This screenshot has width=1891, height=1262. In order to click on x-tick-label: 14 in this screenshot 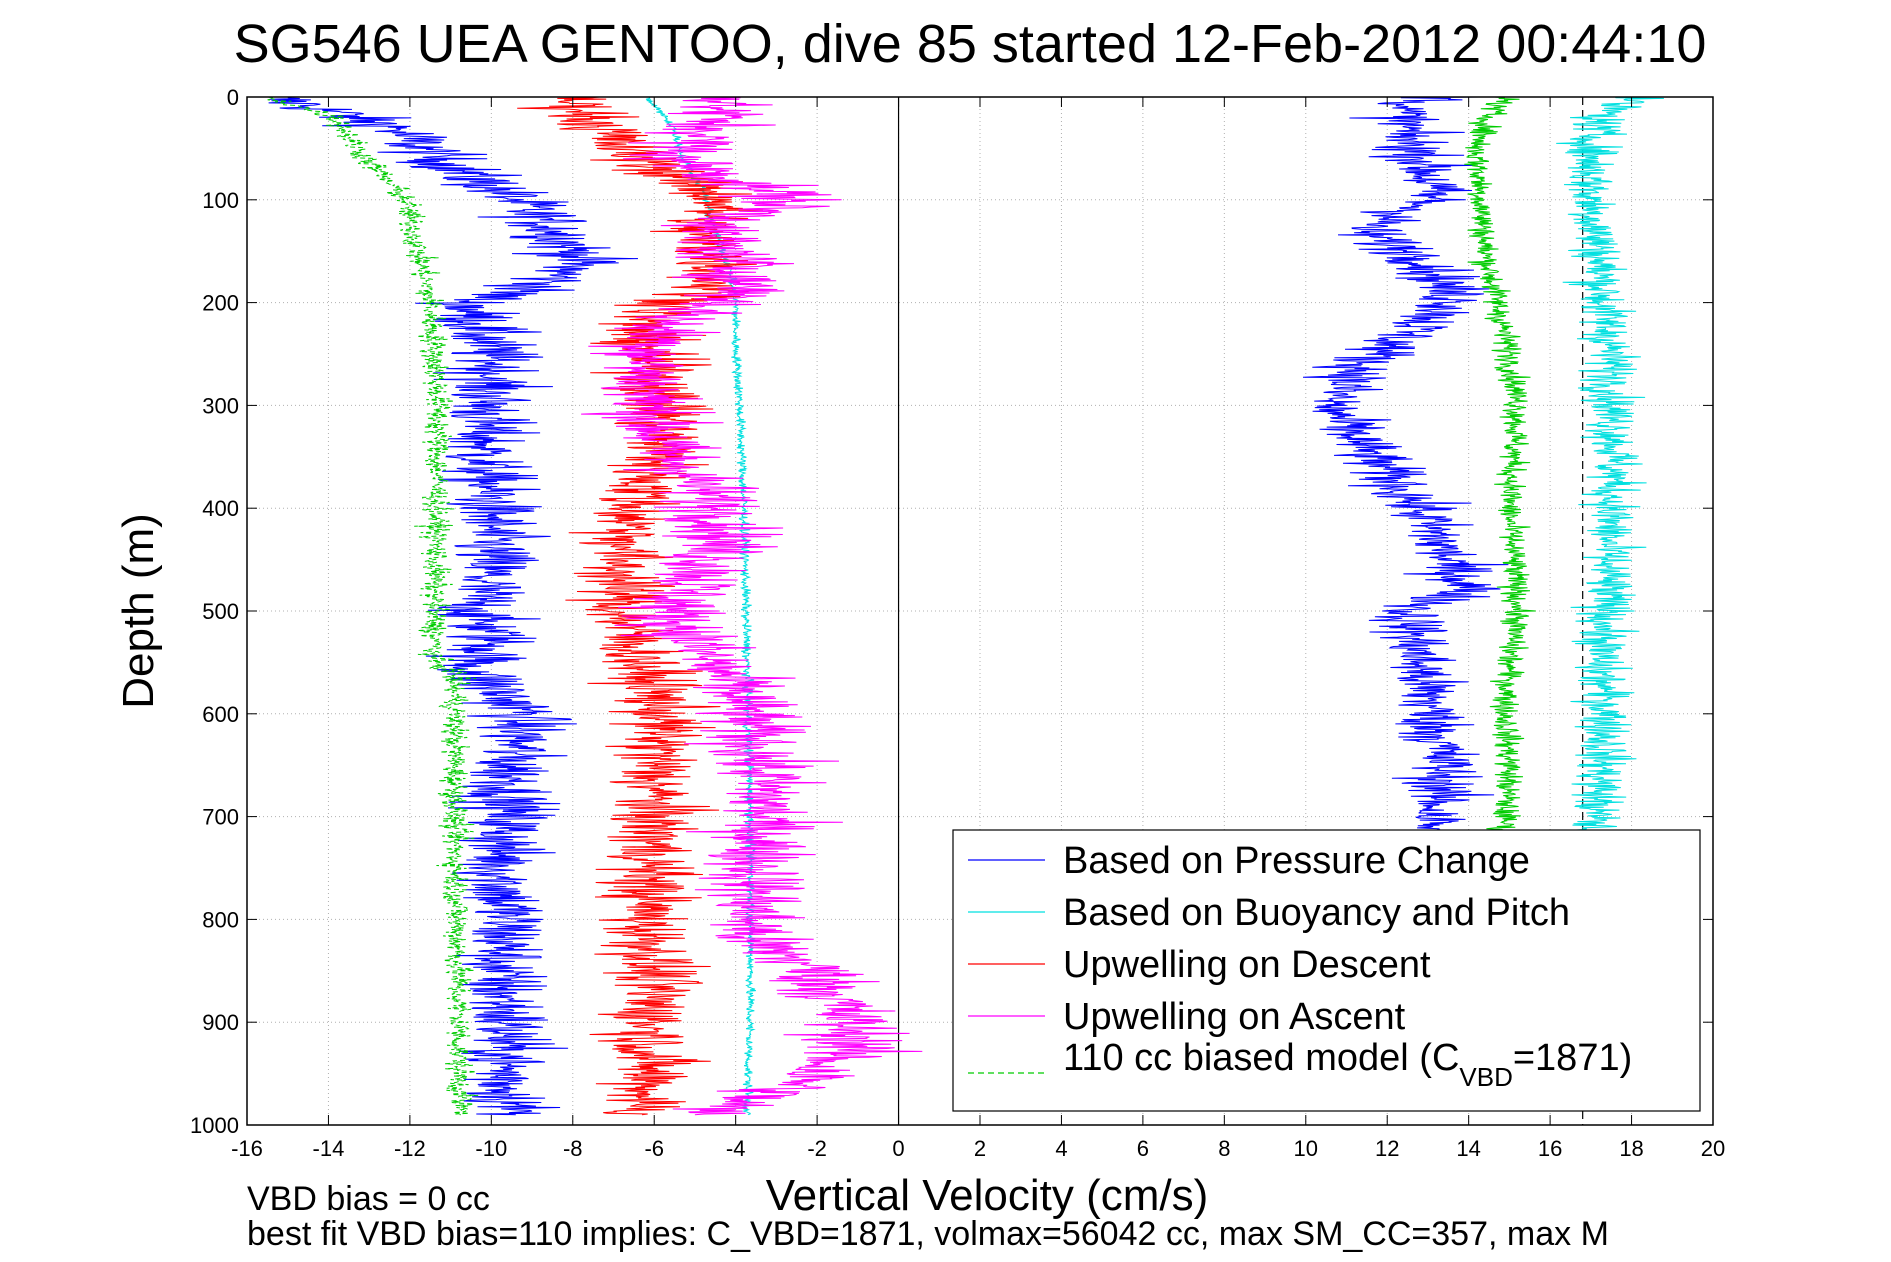, I will do `click(1468, 1148)`.